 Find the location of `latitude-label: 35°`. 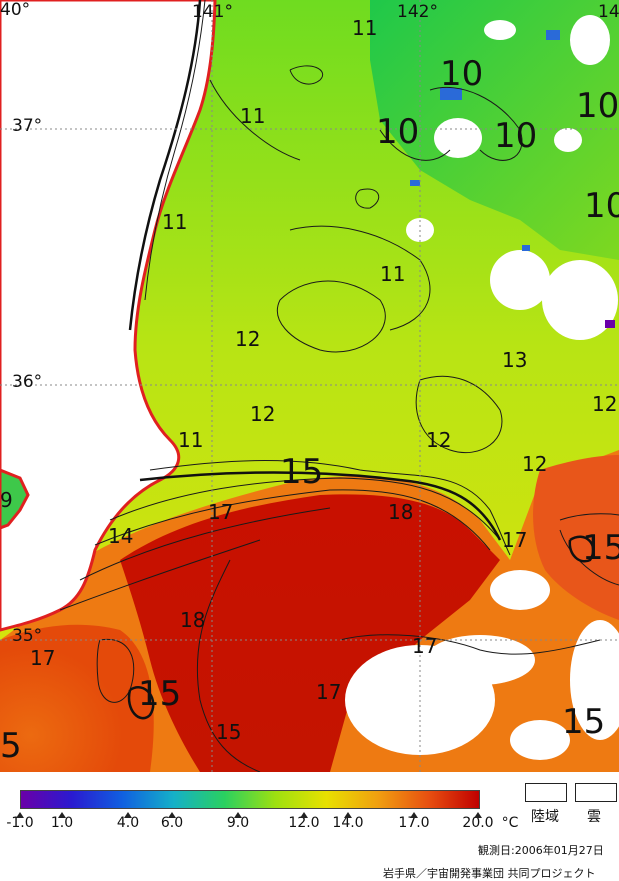

latitude-label: 35° is located at coordinates (27, 636).